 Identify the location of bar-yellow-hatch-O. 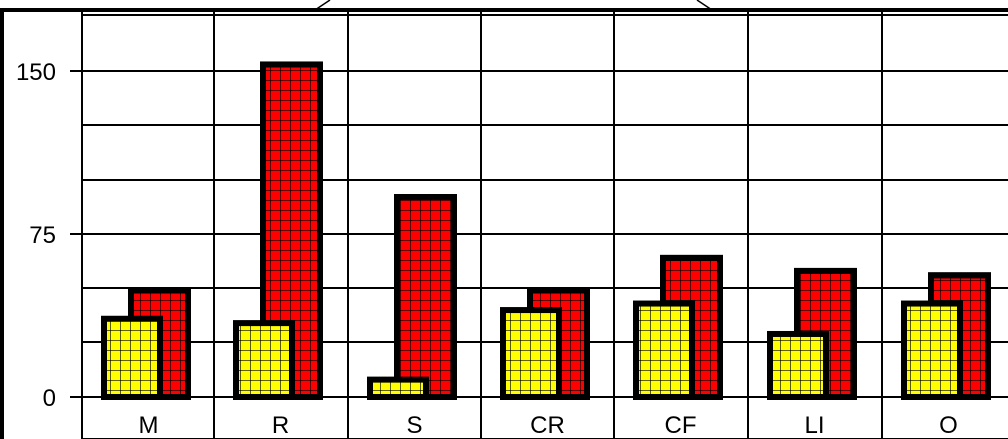
(932, 350).